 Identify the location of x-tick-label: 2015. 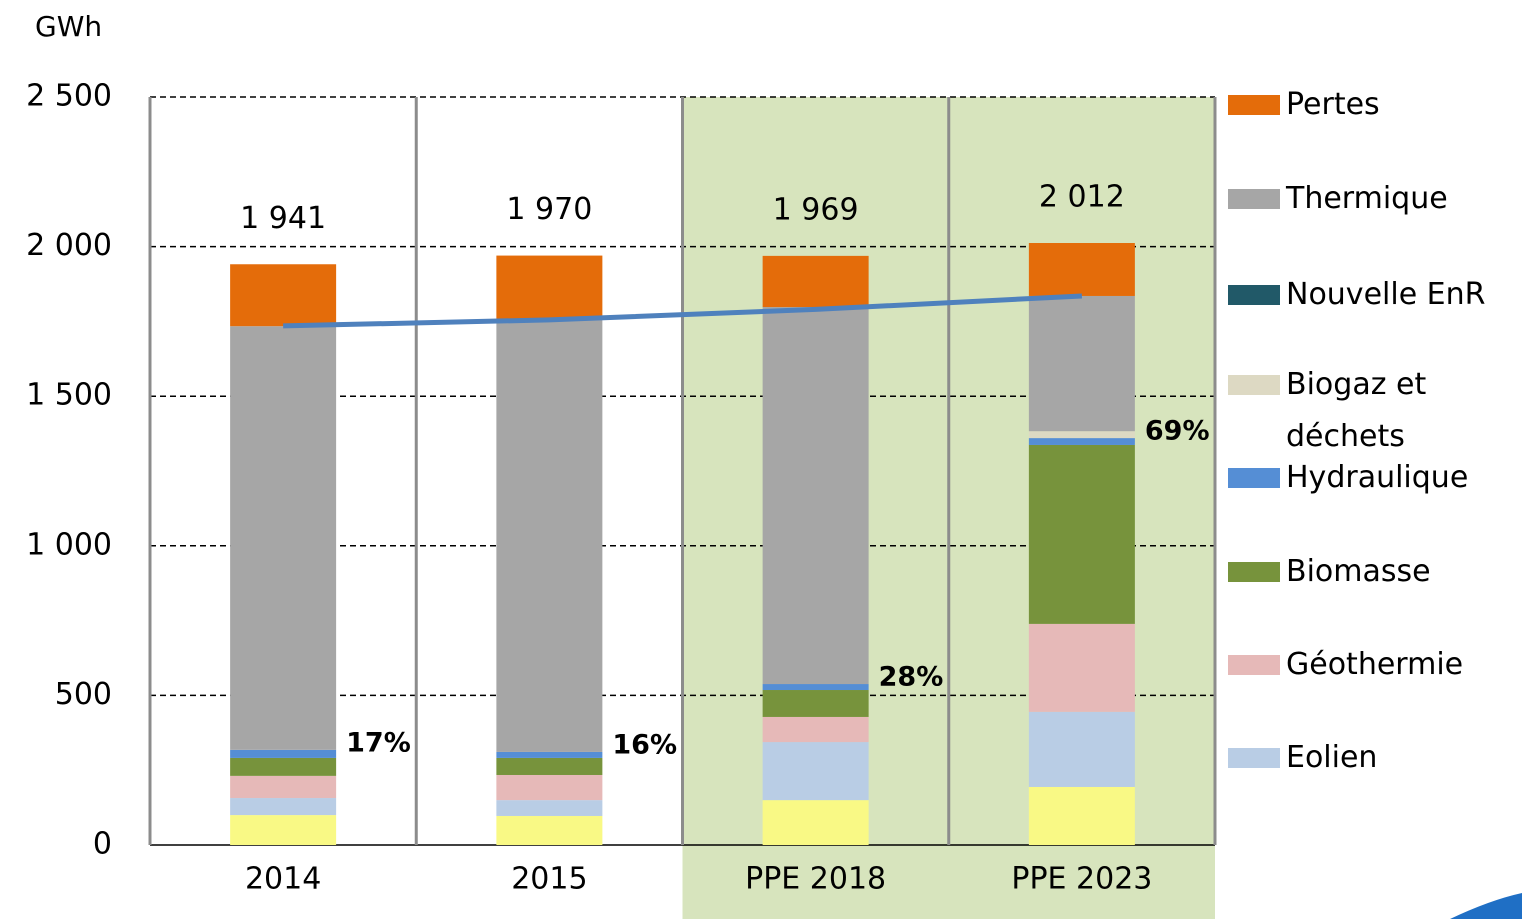
(549, 879).